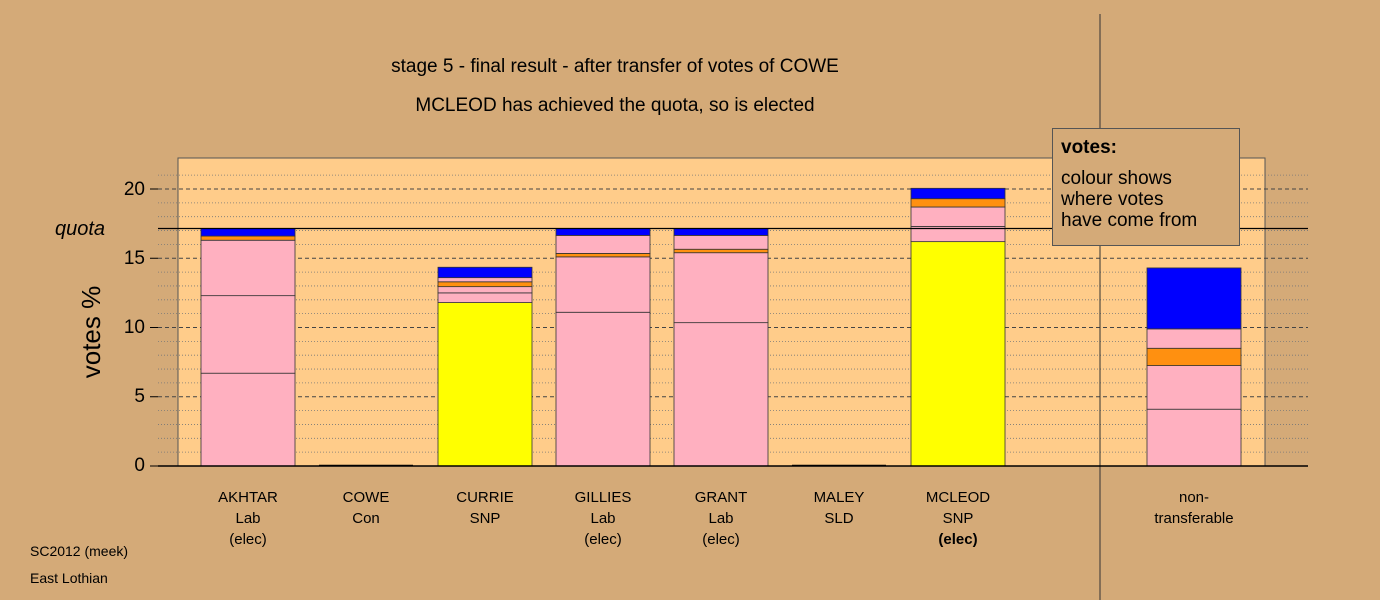 Image resolution: width=1380 pixels, height=600 pixels. What do you see at coordinates (134, 189) in the screenshot?
I see `y-tick-label: 20` at bounding box center [134, 189].